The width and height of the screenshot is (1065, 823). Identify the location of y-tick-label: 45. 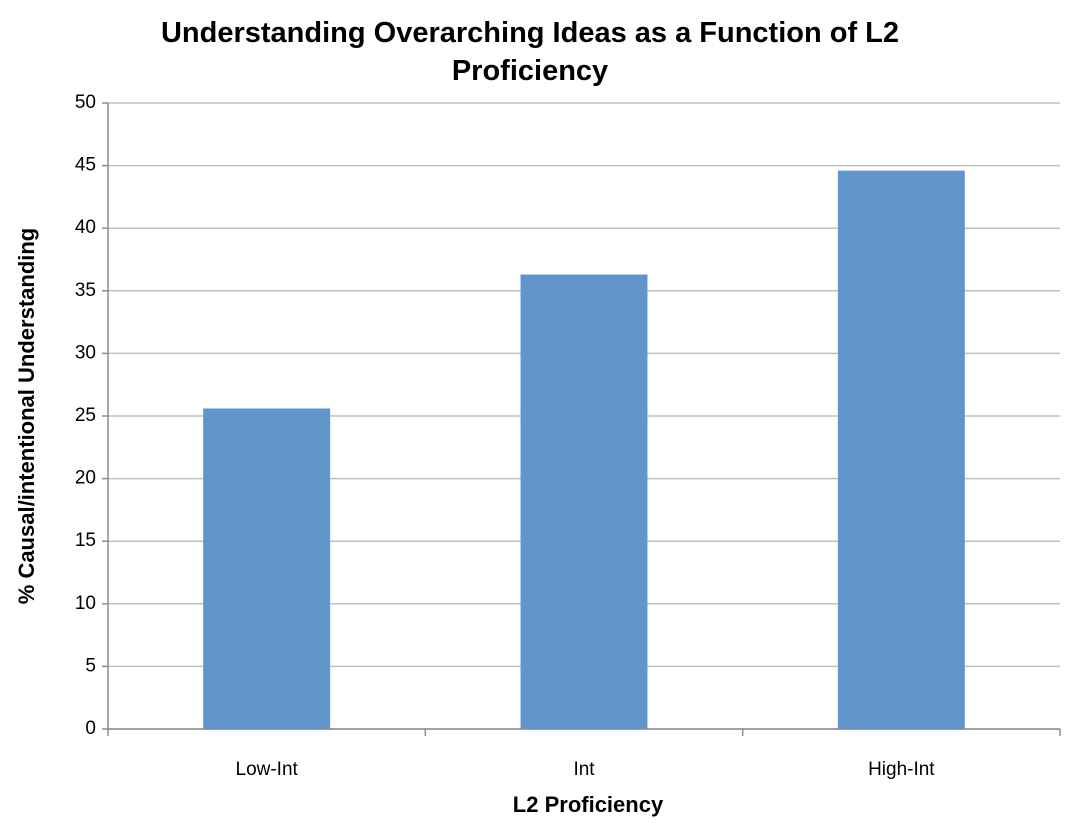
(85, 165).